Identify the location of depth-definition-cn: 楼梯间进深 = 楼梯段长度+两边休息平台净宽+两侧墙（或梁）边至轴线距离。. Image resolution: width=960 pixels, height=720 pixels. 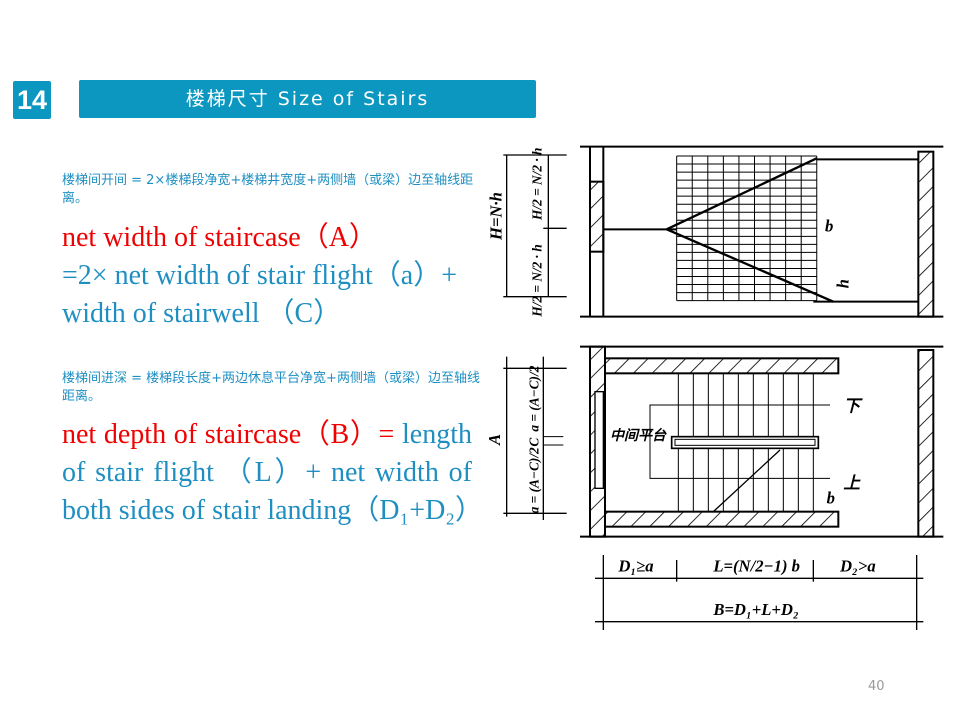
(271, 387).